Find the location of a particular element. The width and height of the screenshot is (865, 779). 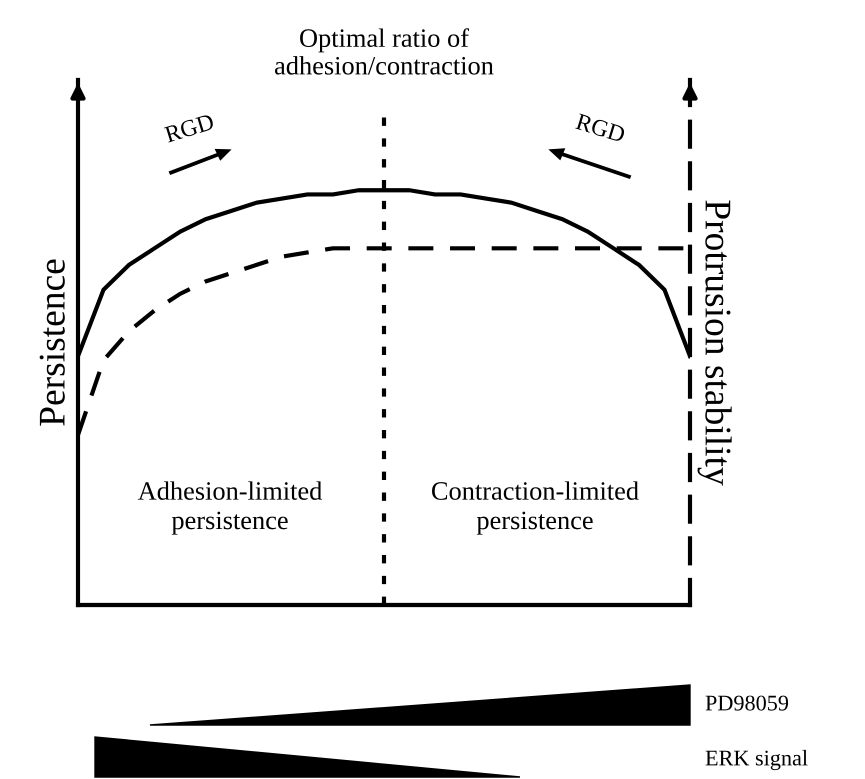

annotation: Adhesion-limited persistence is located at coordinates (230, 508).